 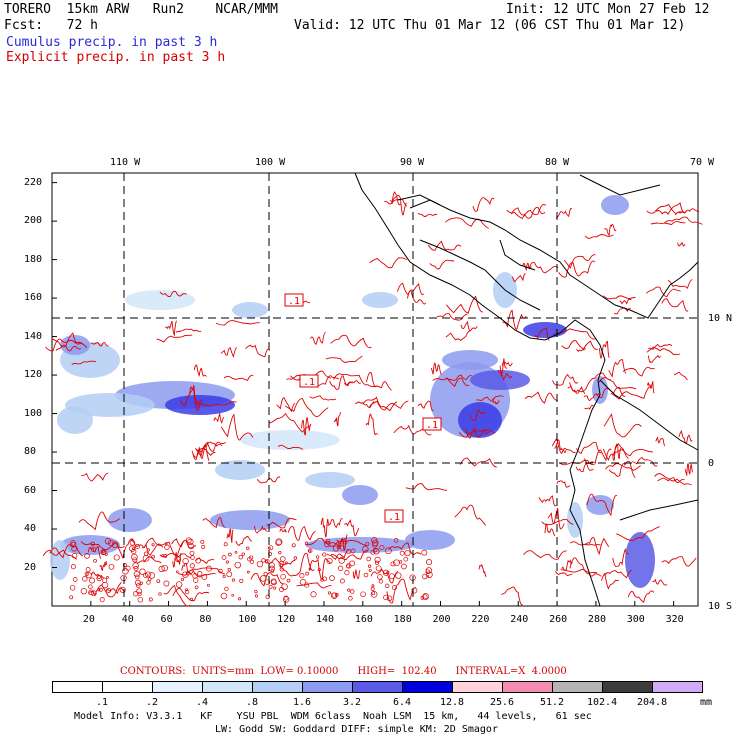 I want to click on lat-label-10n: 10 N, so click(x=720, y=318).